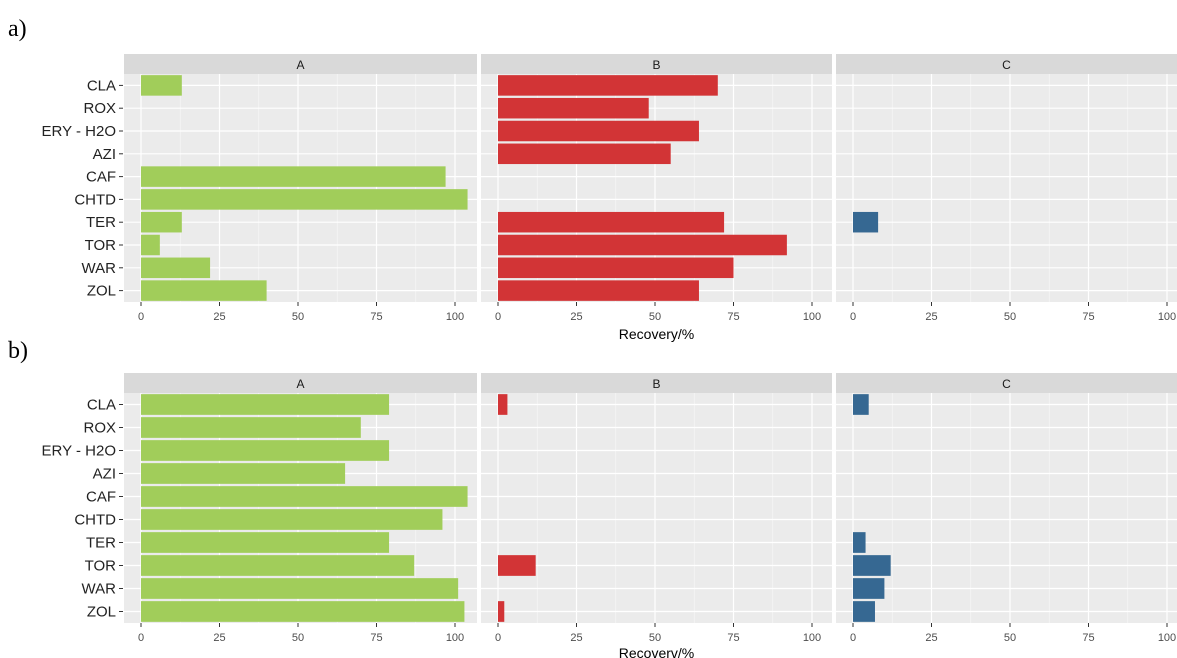 This screenshot has width=1177, height=658. What do you see at coordinates (101, 405) in the screenshot?
I see `category-label: CLA` at bounding box center [101, 405].